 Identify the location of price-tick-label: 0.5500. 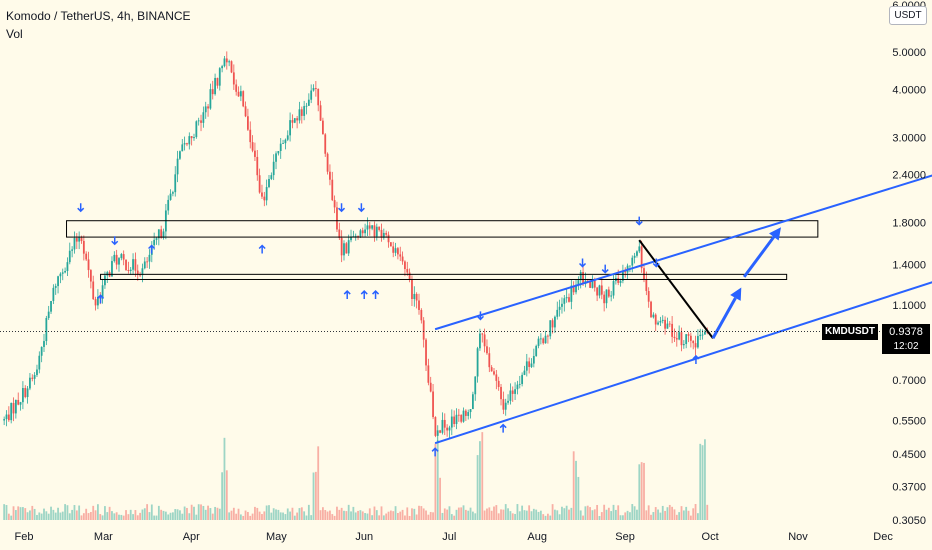
(909, 422).